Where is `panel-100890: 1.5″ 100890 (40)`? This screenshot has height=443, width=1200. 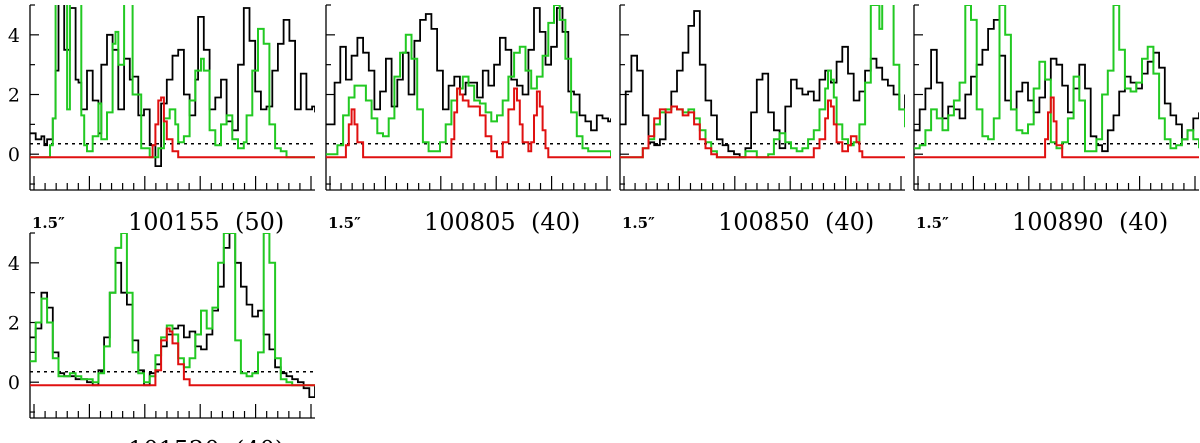
panel-100890: 1.5″ 100890 (40) is located at coordinates (1056, 120).